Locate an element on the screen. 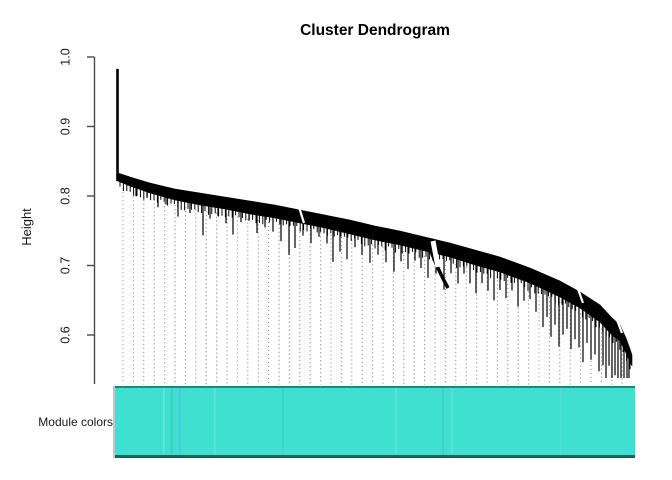 The width and height of the screenshot is (672, 480). module-bar-fill is located at coordinates (375, 422).